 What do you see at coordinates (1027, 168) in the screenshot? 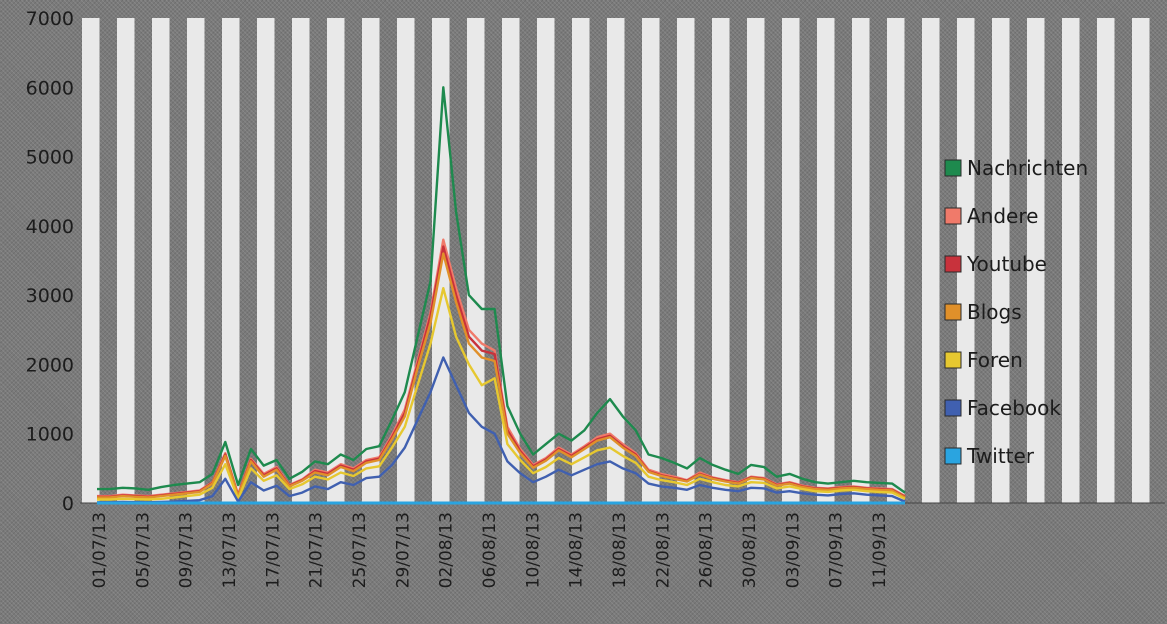
I see `legend-label: Nachrichten` at bounding box center [1027, 168].